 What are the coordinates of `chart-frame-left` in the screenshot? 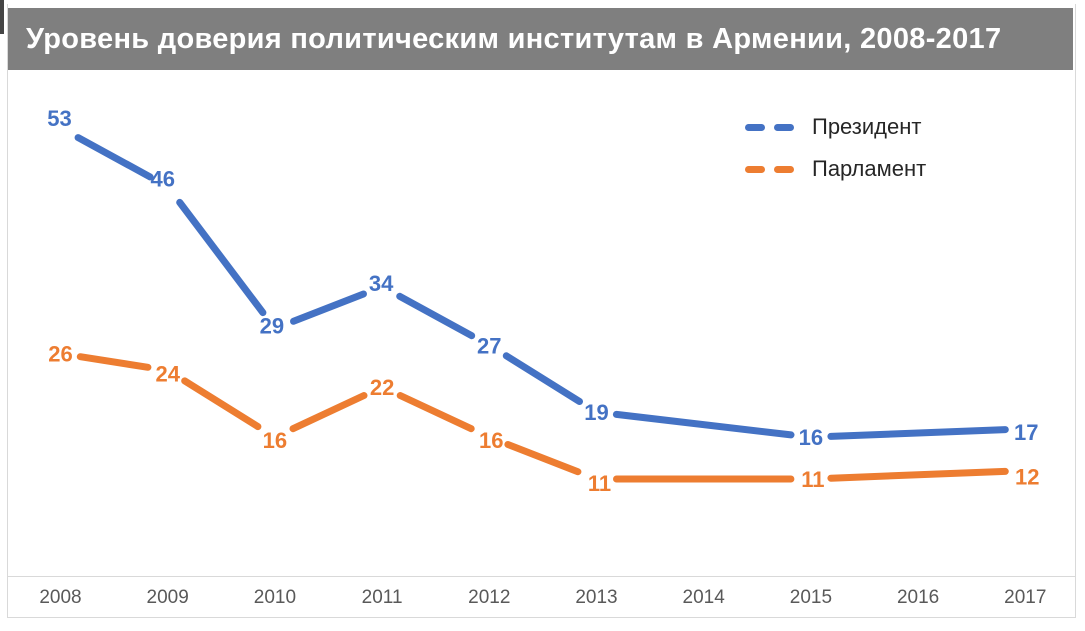 It's located at (7, 311).